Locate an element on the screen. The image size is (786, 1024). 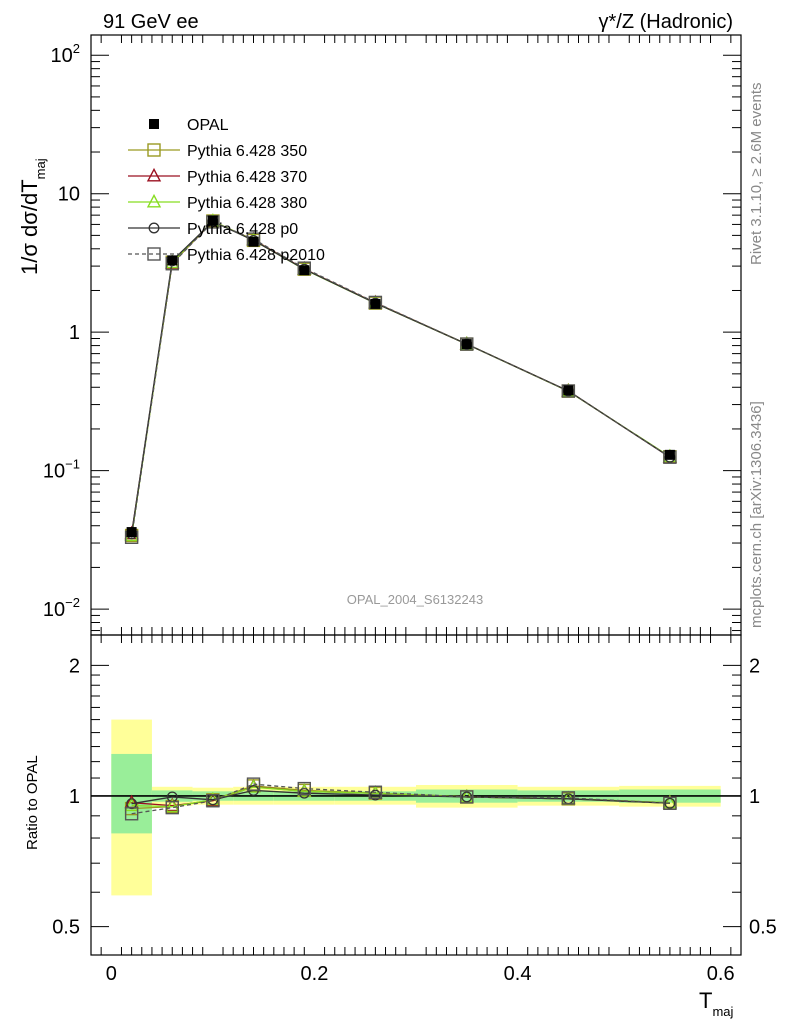
ratio-y-tick-label-left: 1 is located at coordinates (74, 797).